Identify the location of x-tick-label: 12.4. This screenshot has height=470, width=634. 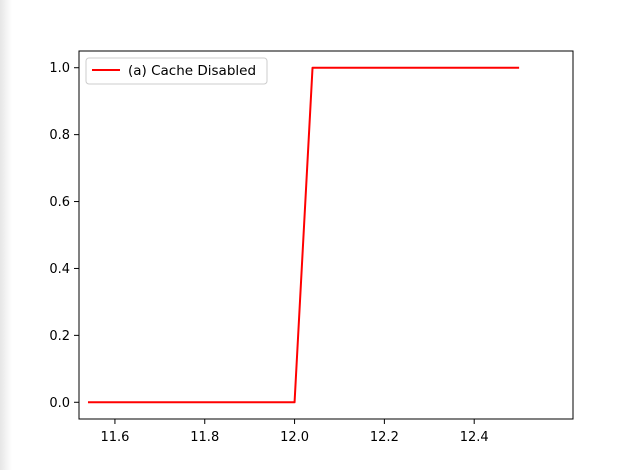
(474, 437).